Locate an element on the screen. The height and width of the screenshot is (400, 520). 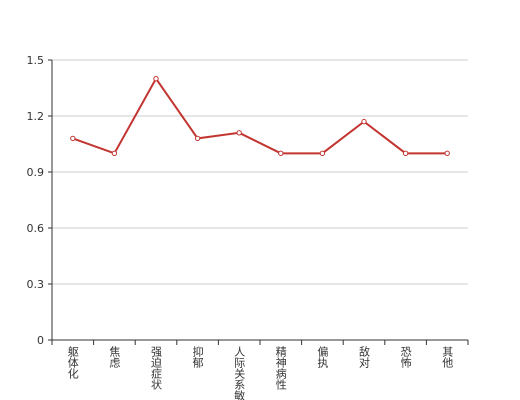
x-tick-label: 精神病性 is located at coordinates (280, 368).